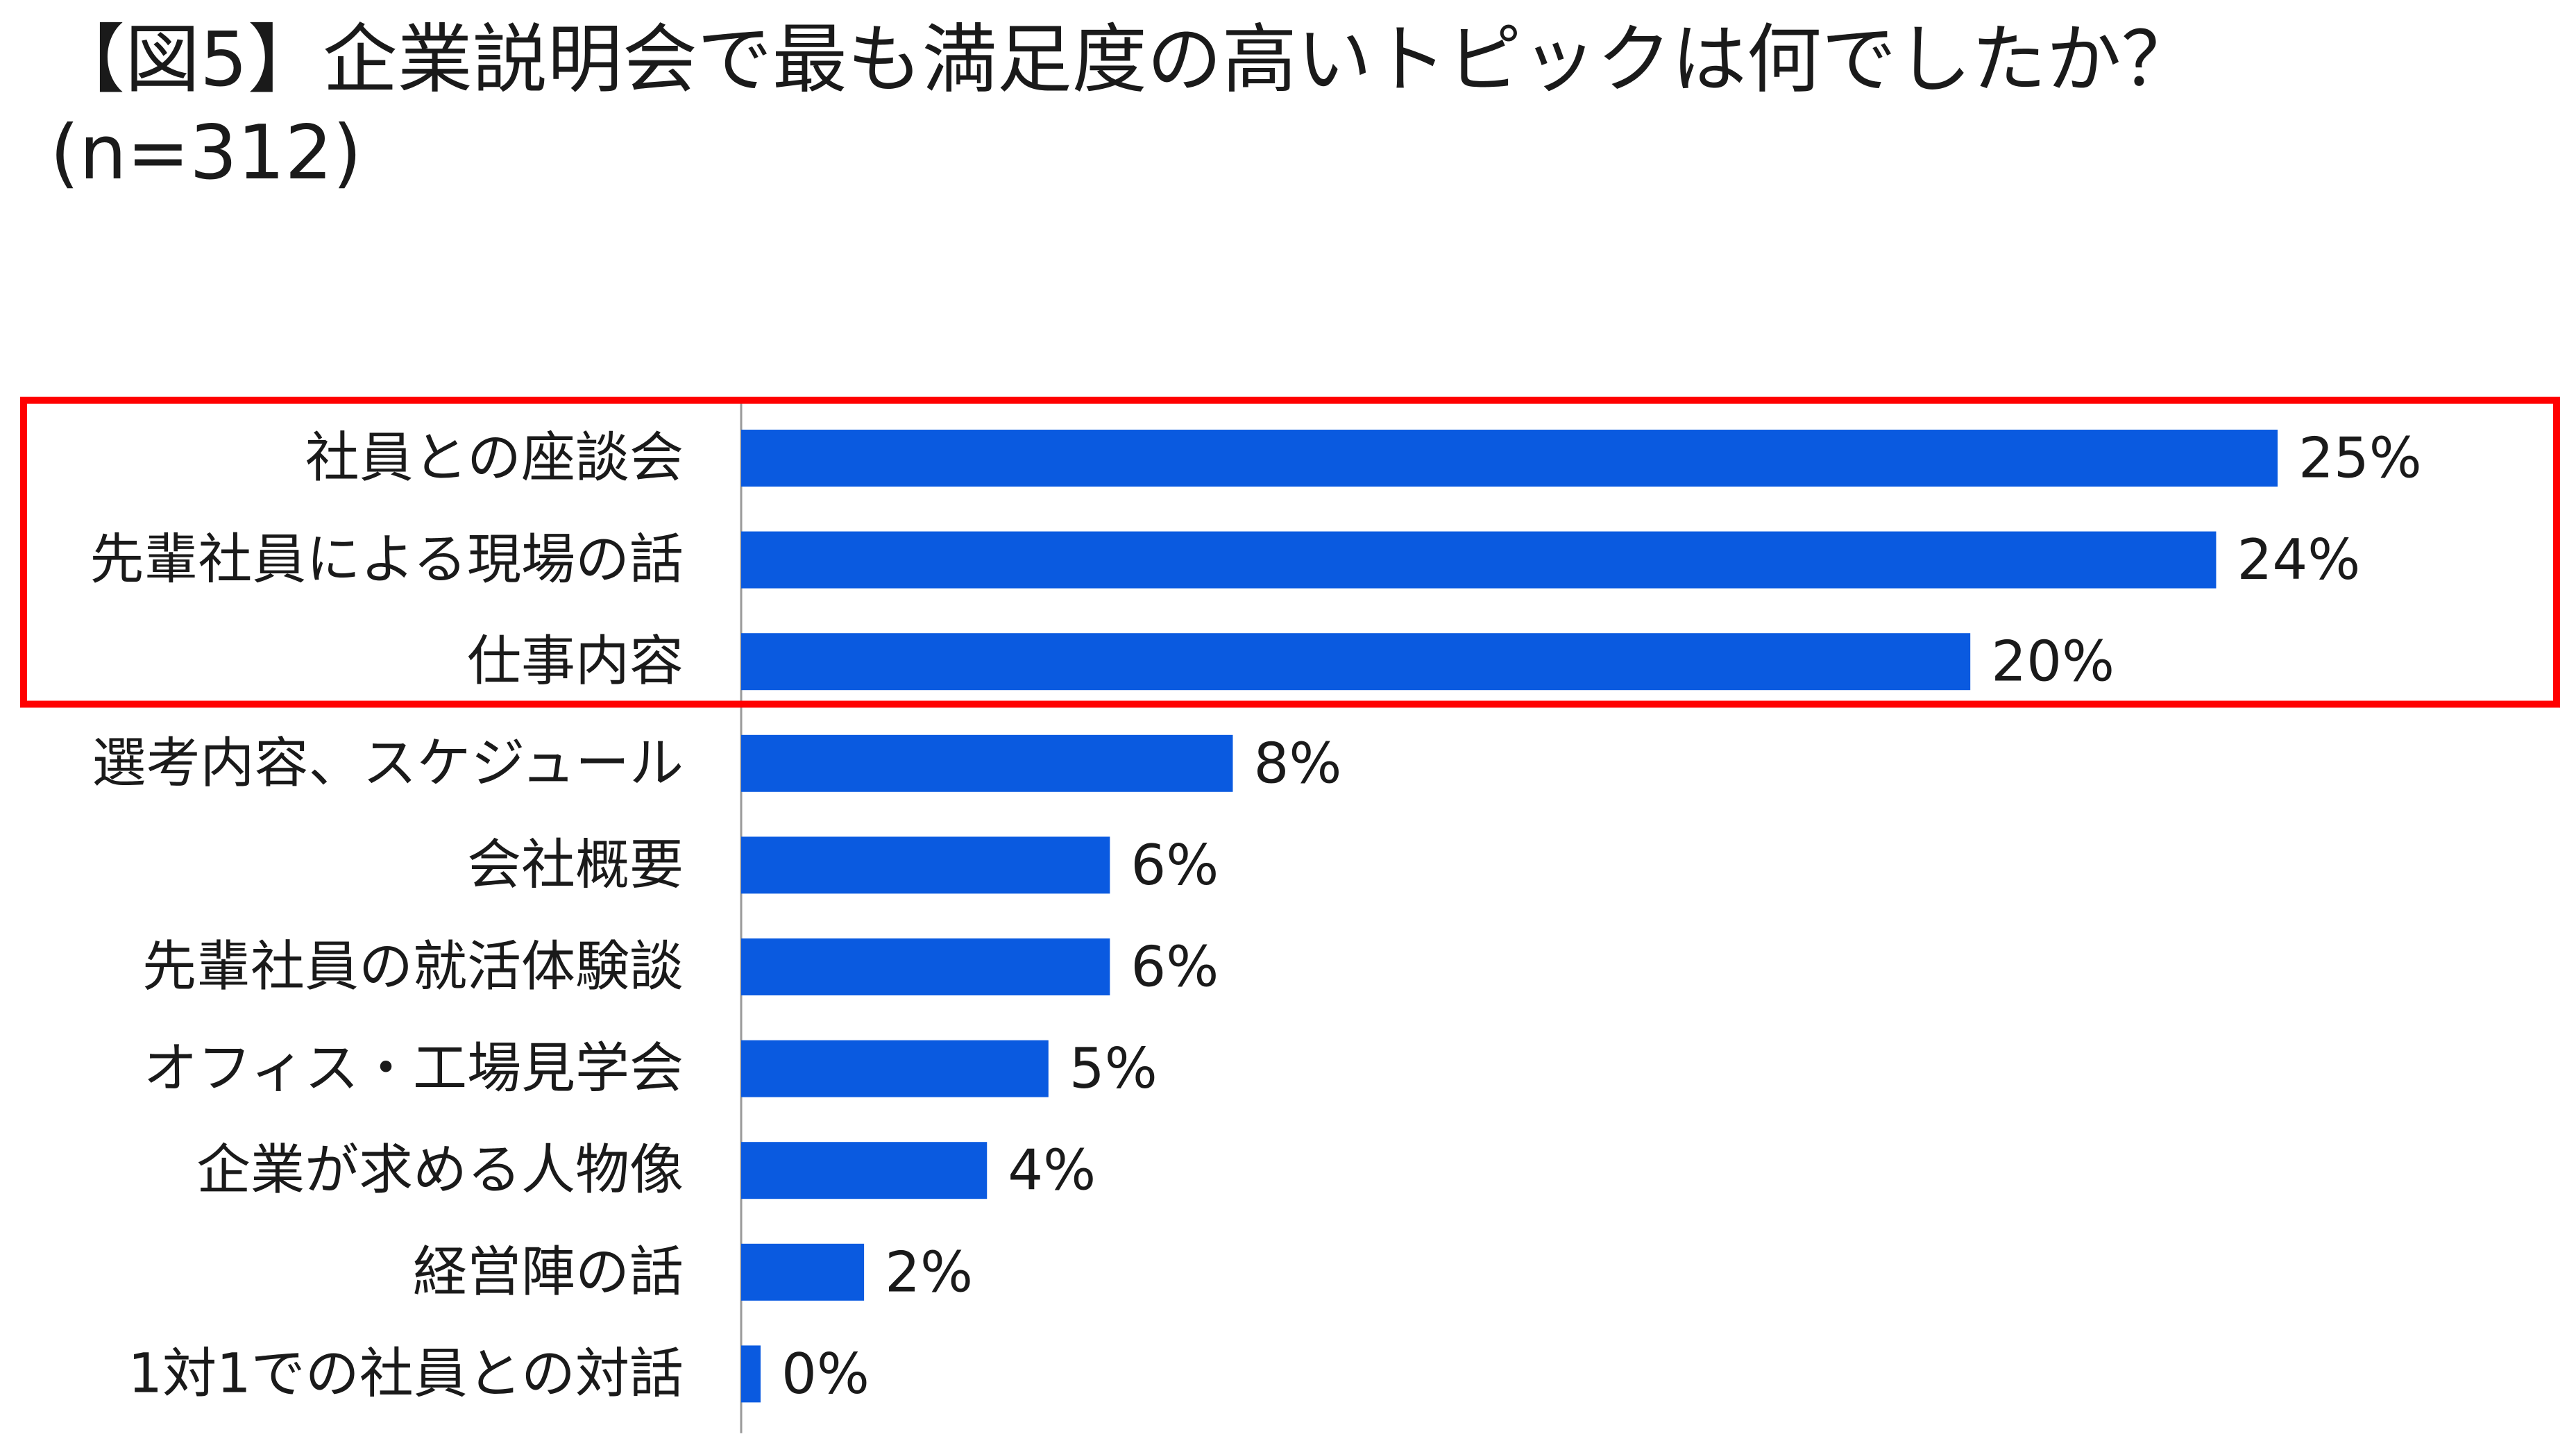 This screenshot has height=1441, width=2576. Describe the element at coordinates (1052, 1170) in the screenshot. I see `value-label: 4%` at that location.